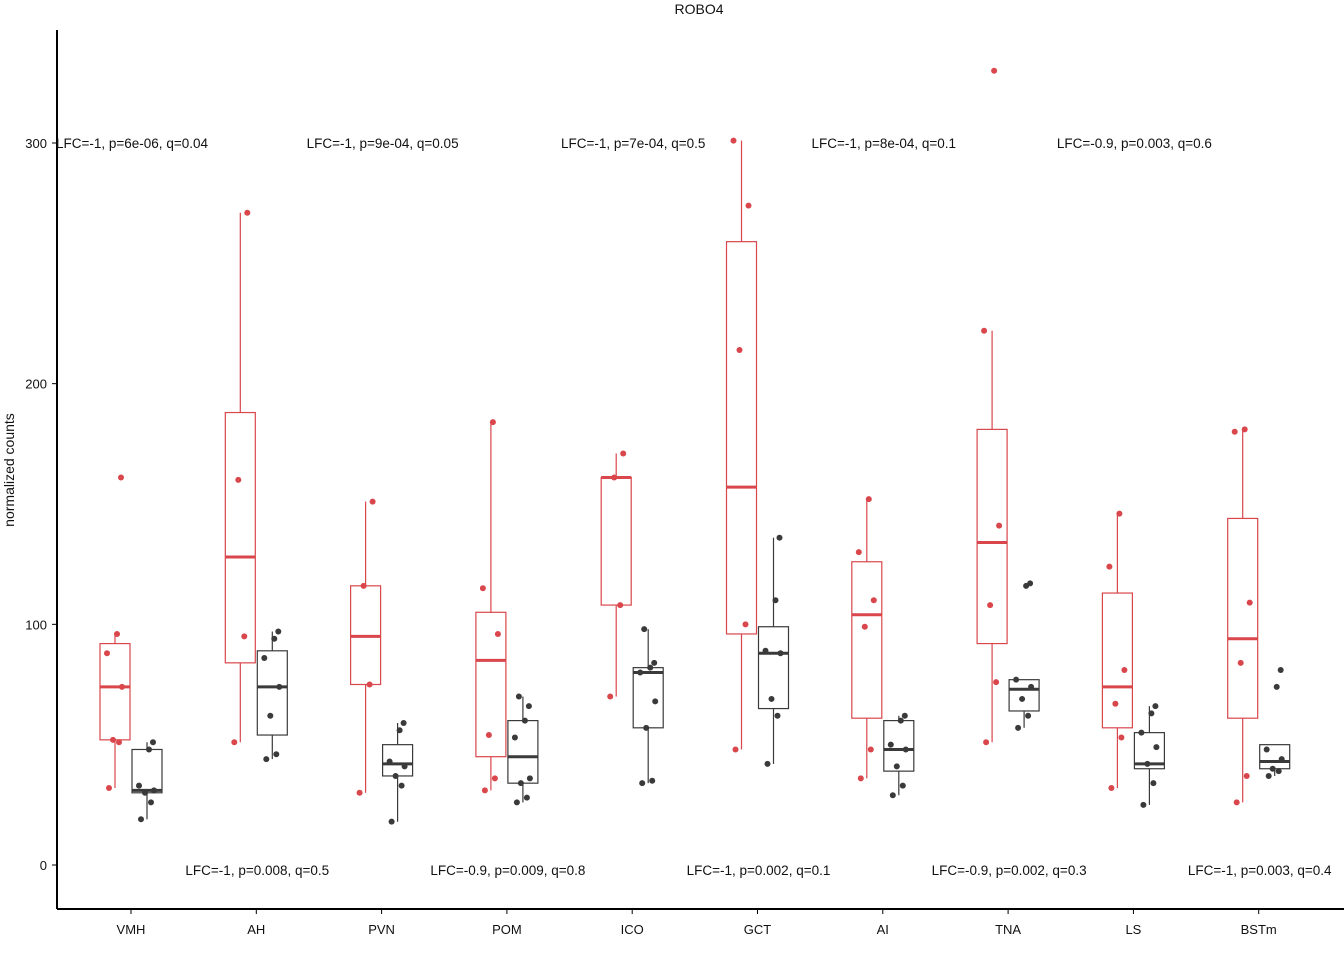 The width and height of the screenshot is (1344, 960). I want to click on stat-annotation: LFC=-0.9, p=0.003, q=0.6, so click(1134, 143).